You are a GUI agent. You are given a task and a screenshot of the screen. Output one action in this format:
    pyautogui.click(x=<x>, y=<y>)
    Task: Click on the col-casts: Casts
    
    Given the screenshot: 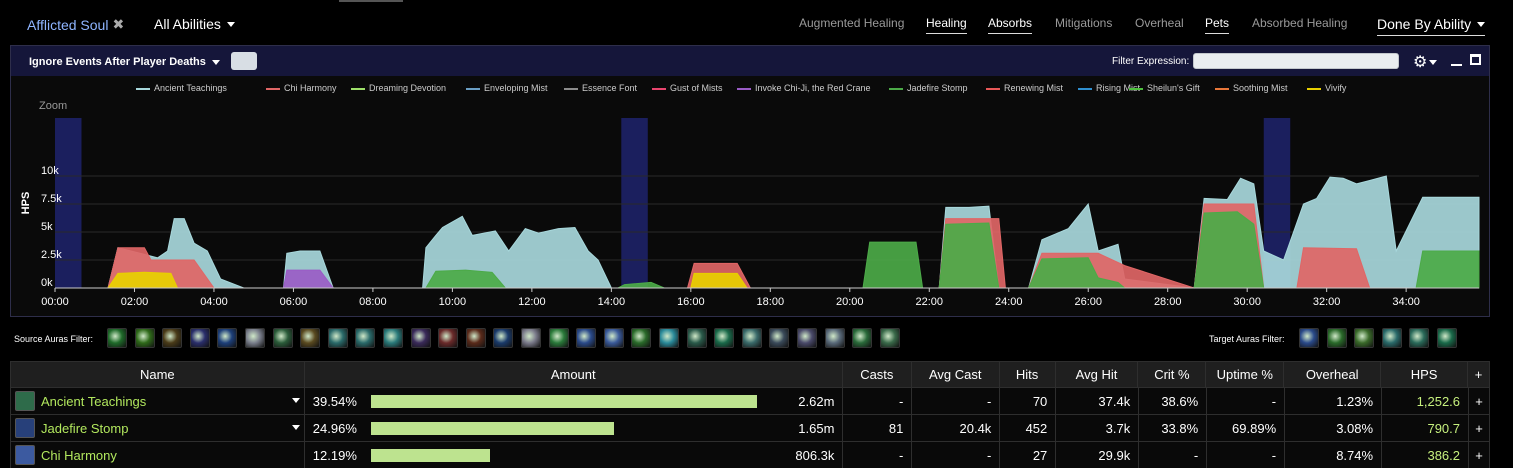 What is the action you would take?
    pyautogui.click(x=877, y=374)
    